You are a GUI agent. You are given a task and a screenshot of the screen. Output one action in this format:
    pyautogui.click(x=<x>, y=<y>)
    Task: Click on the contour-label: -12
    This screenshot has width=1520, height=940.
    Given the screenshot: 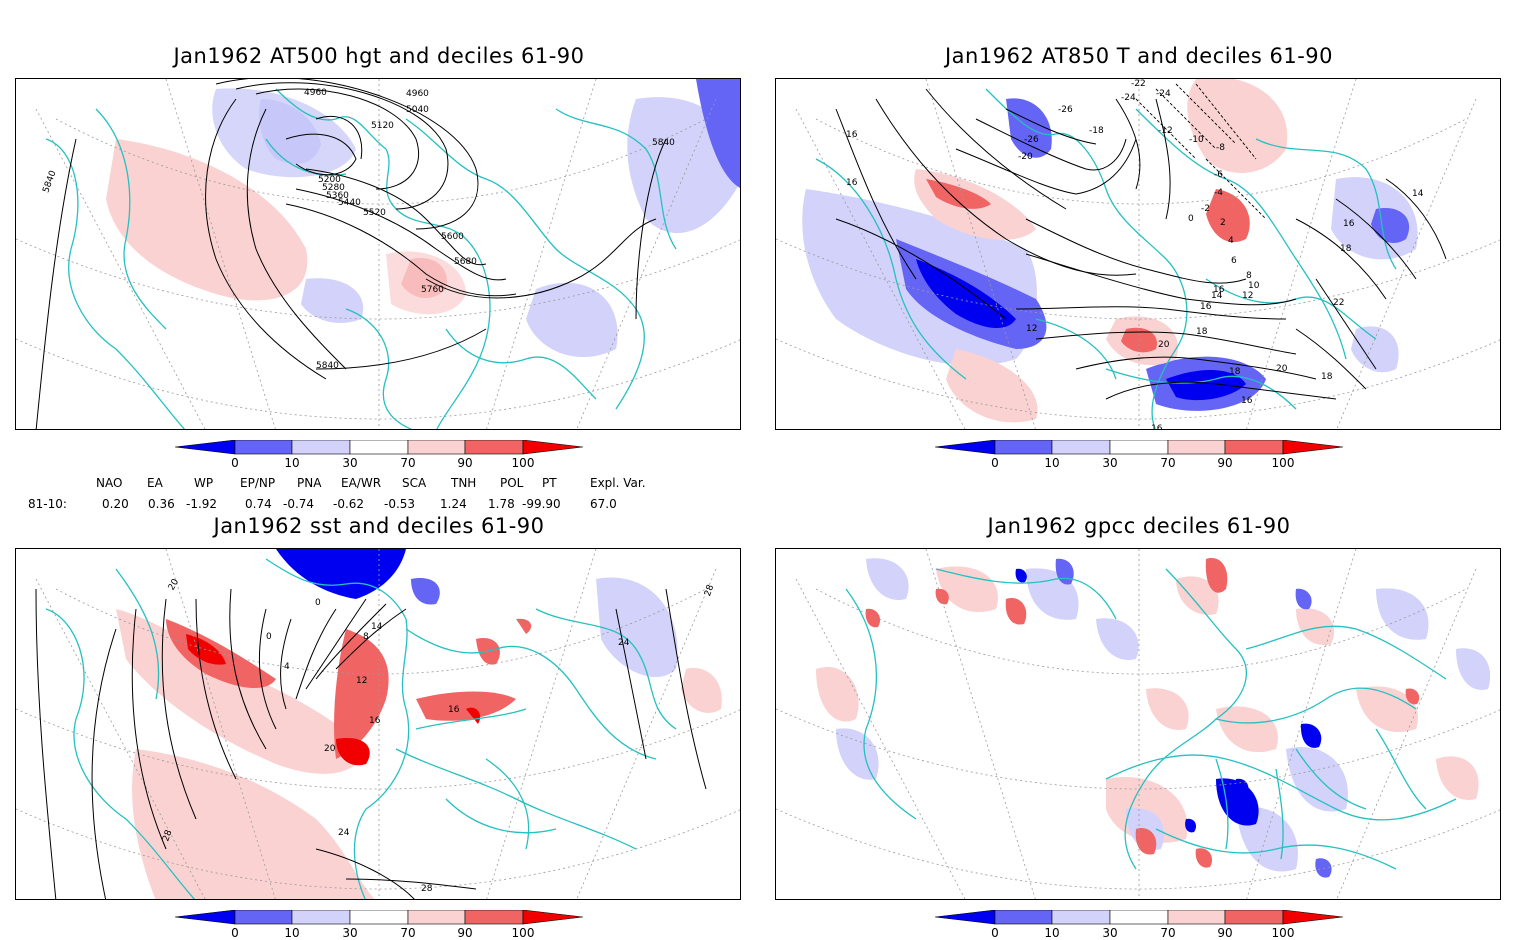 What is the action you would take?
    pyautogui.click(x=1165, y=131)
    